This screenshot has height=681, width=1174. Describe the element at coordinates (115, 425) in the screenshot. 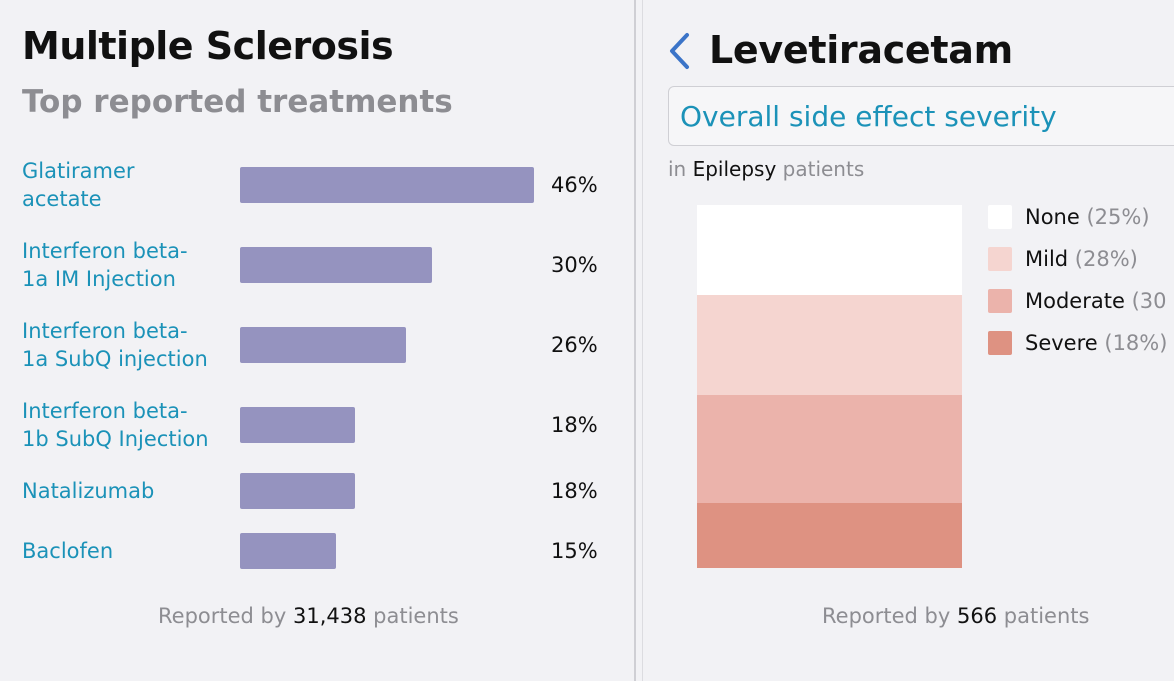

I see `bar-category-link: Interferon beta- 1b SubQ Injection` at that location.